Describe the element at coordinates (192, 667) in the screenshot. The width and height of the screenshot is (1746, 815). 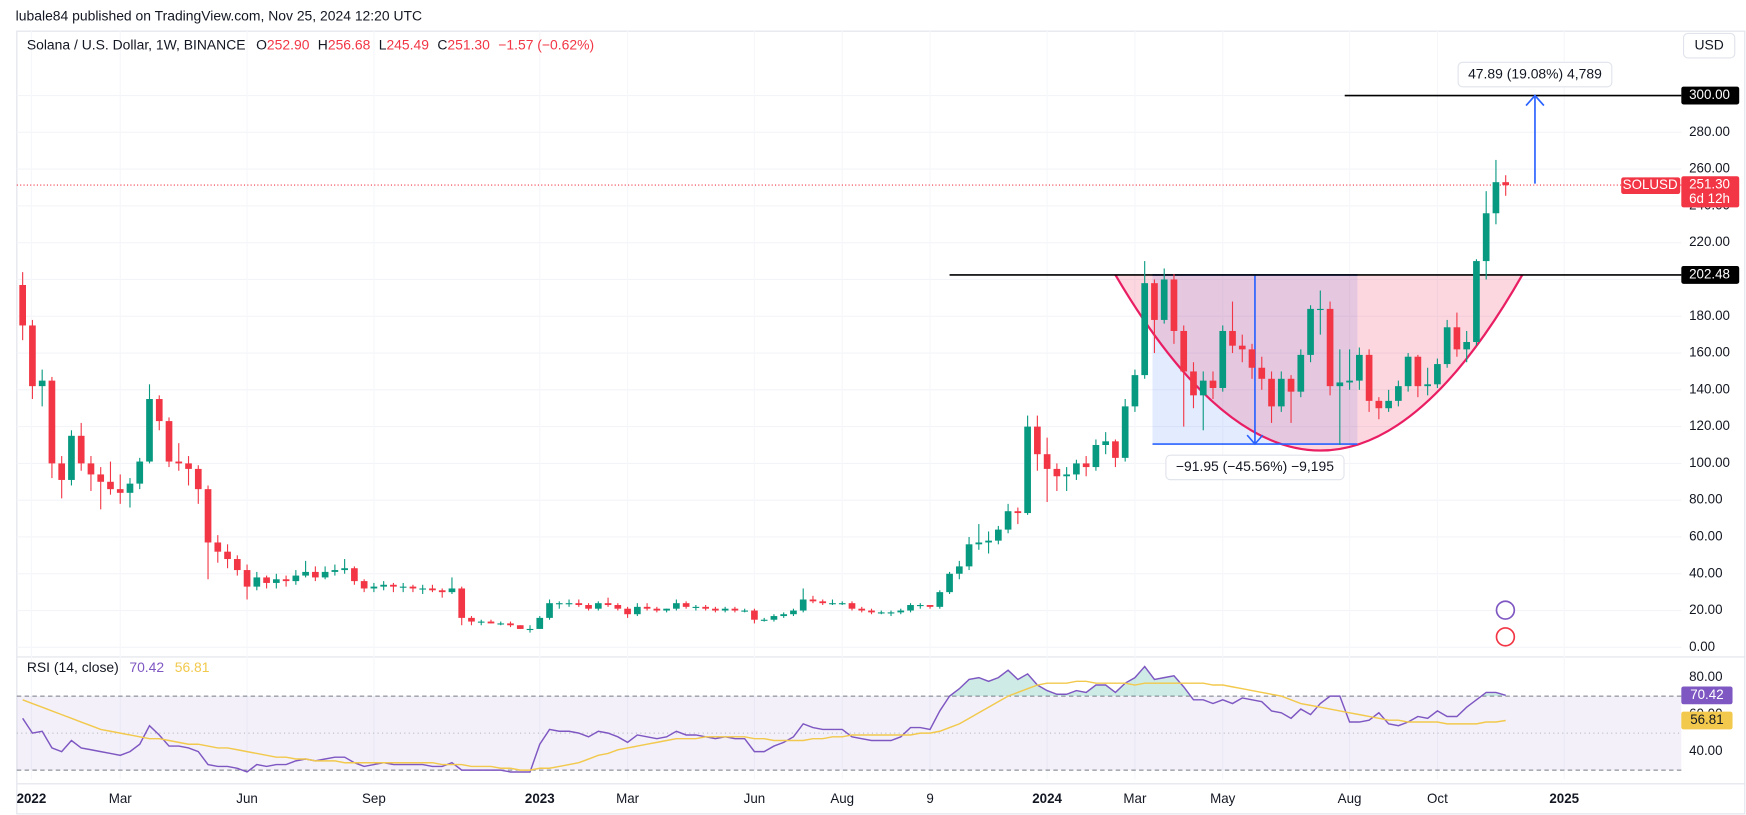
I see `rsi-ma-value: 56.81` at that location.